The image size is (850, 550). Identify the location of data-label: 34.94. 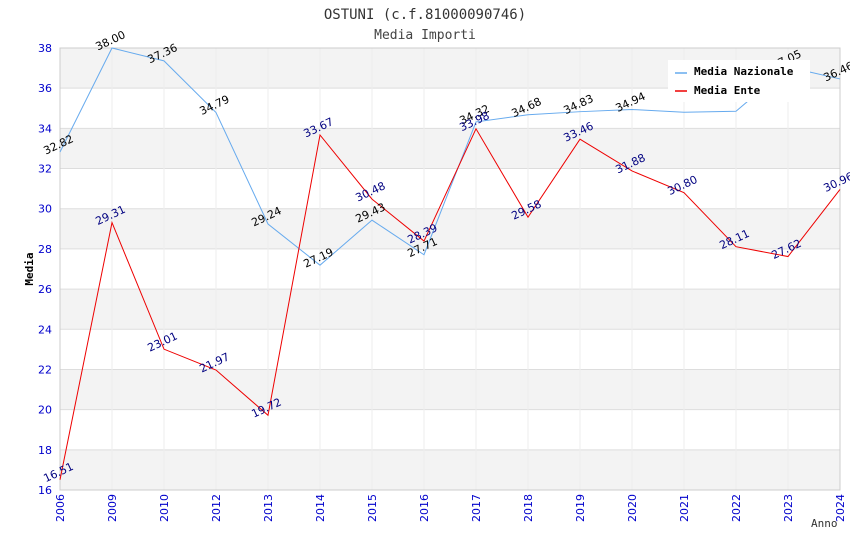
(630, 102).